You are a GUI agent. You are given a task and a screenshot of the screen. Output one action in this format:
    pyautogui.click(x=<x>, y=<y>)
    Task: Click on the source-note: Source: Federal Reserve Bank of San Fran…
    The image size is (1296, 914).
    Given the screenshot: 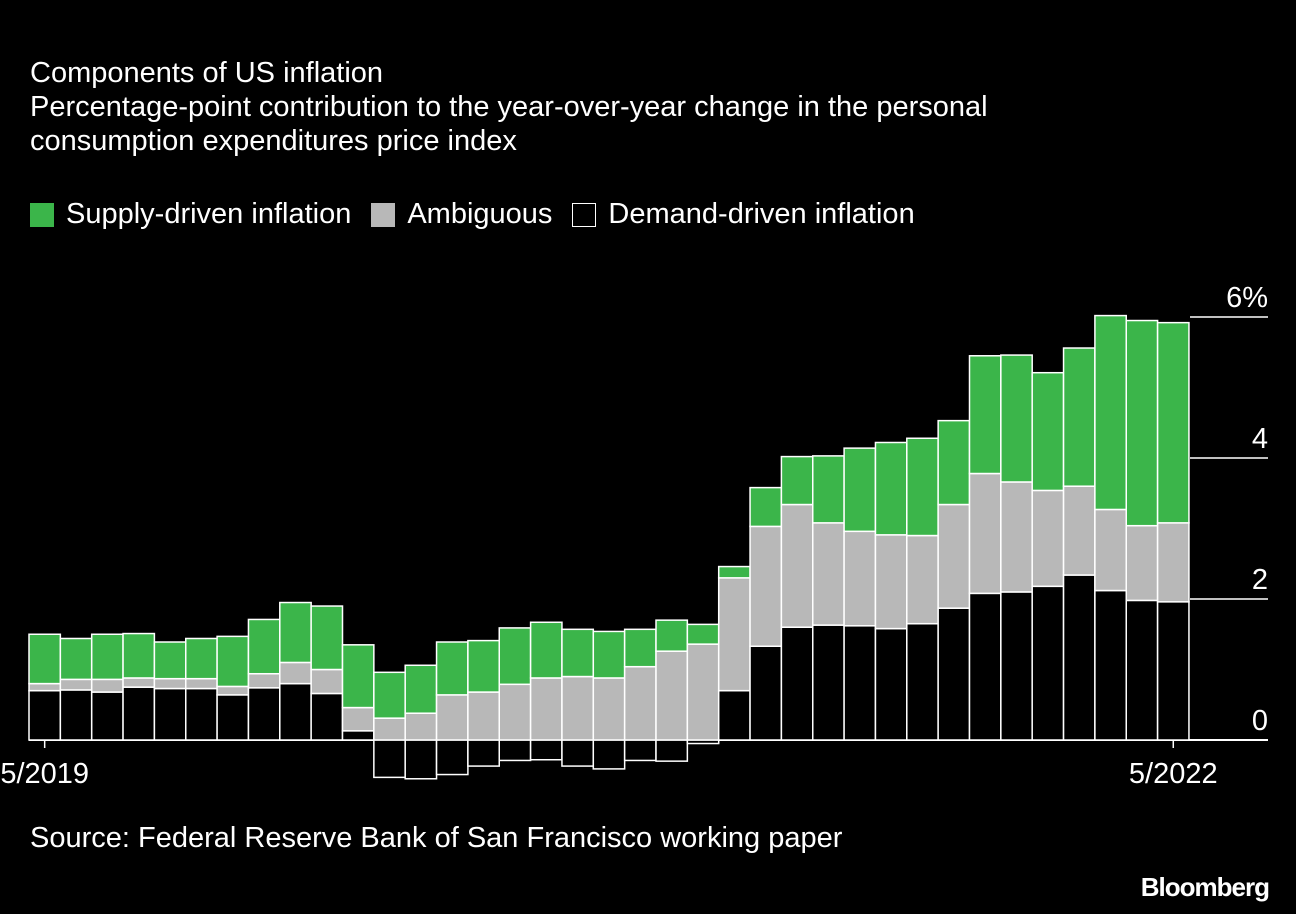 What is the action you would take?
    pyautogui.click(x=436, y=838)
    